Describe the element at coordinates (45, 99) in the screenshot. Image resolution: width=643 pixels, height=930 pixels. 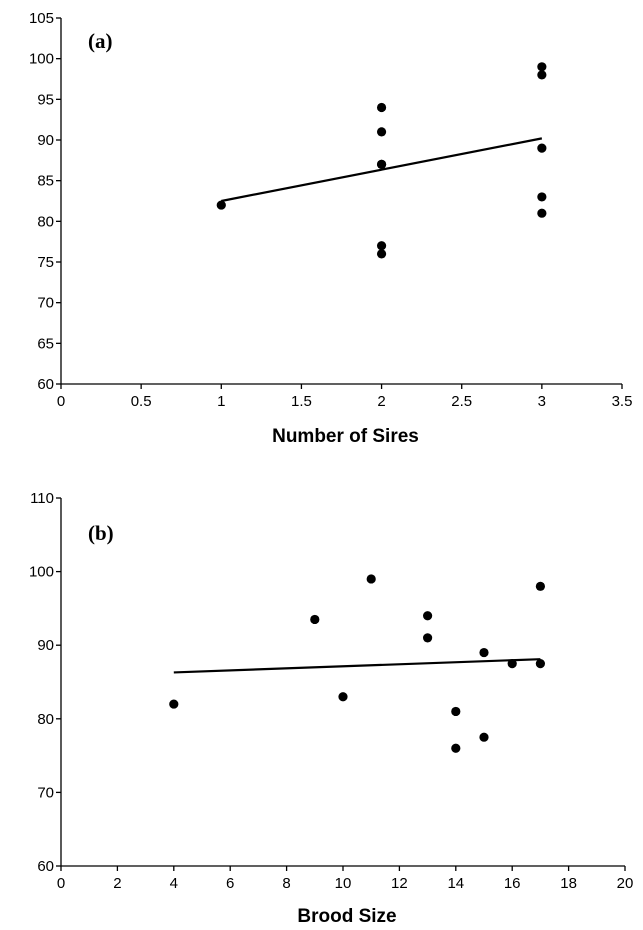
I see `y-tick-label: 95` at that location.